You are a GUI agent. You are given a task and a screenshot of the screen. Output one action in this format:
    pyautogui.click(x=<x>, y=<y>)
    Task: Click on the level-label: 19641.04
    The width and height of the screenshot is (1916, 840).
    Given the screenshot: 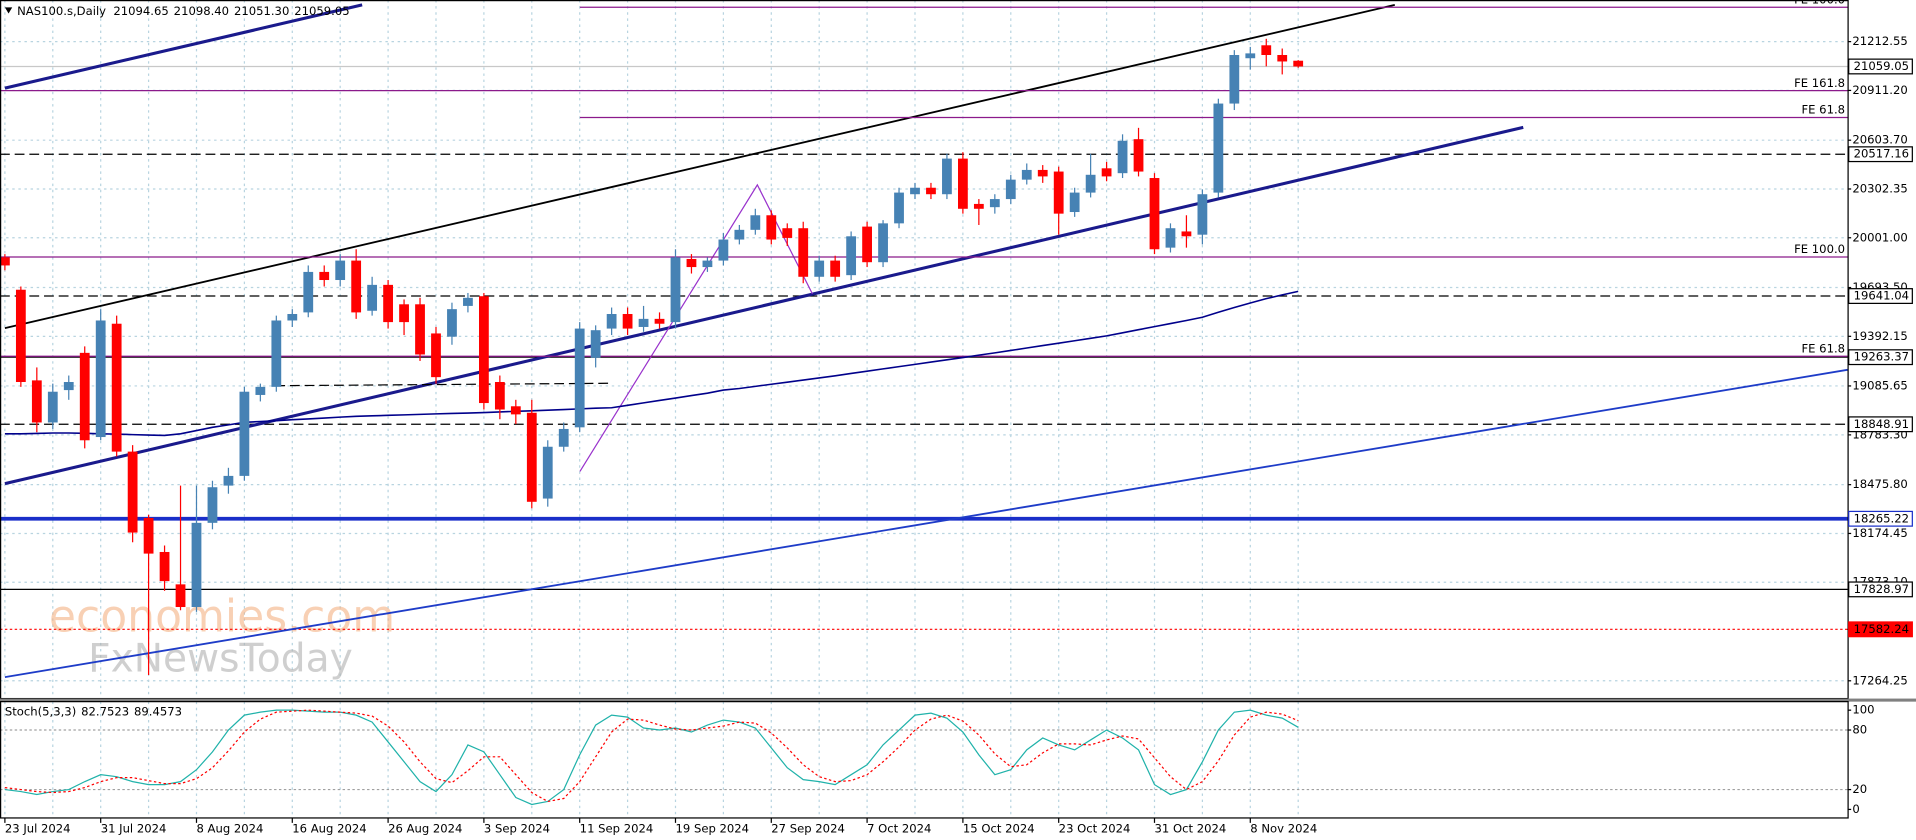 What is the action you would take?
    pyautogui.click(x=1881, y=296)
    